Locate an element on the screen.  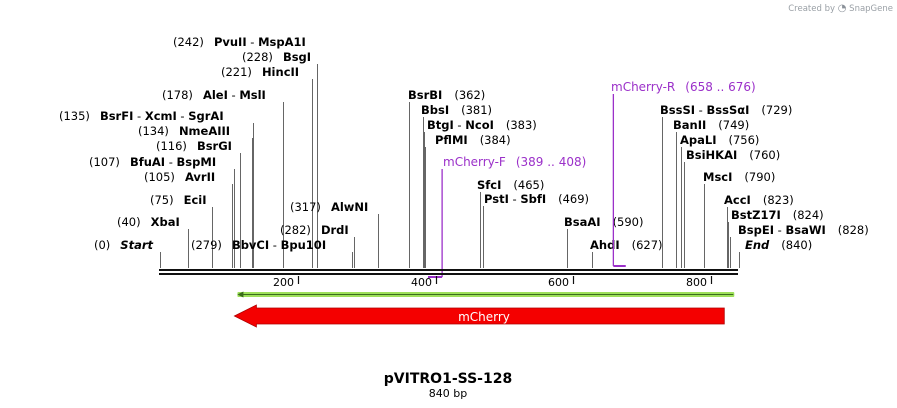
site-name-sfci: SfcI is located at coordinates (489, 185).